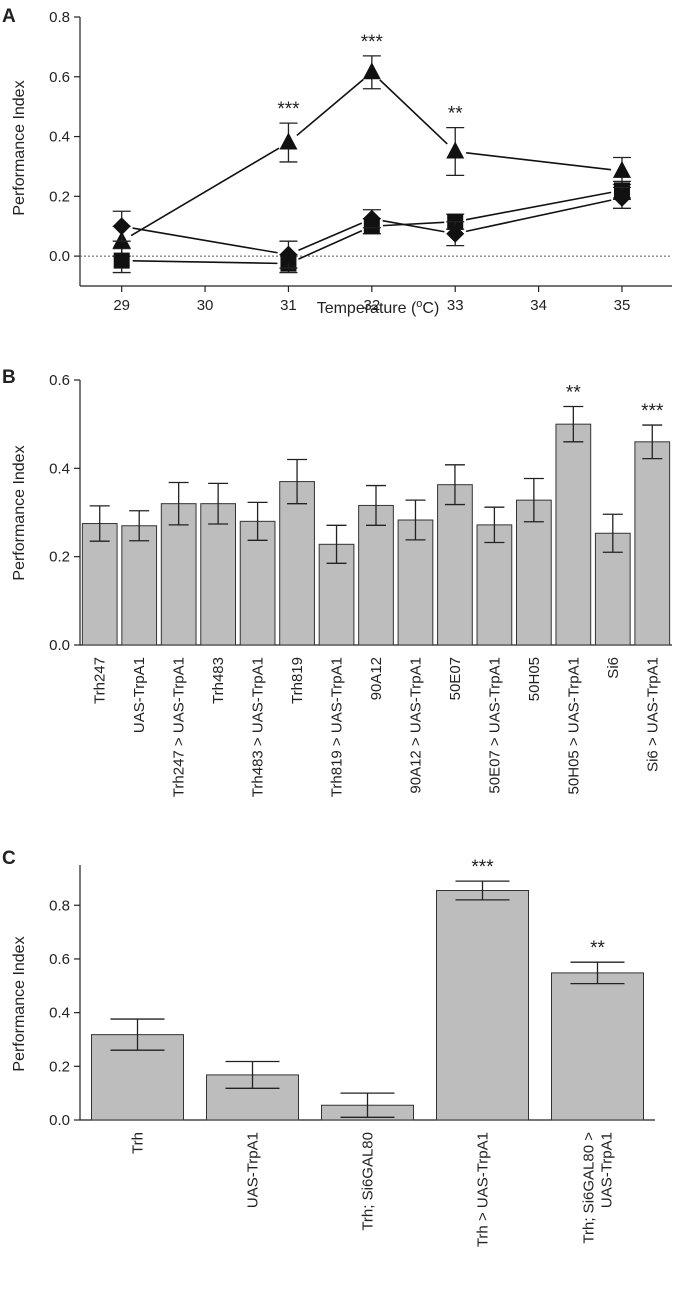  I want to click on panel-a-x-tick-label: 35, so click(622, 305).